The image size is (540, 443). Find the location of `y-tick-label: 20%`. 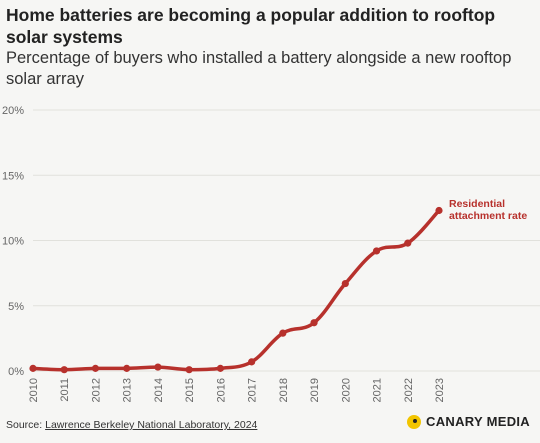

y-tick-label: 20% is located at coordinates (13, 111).